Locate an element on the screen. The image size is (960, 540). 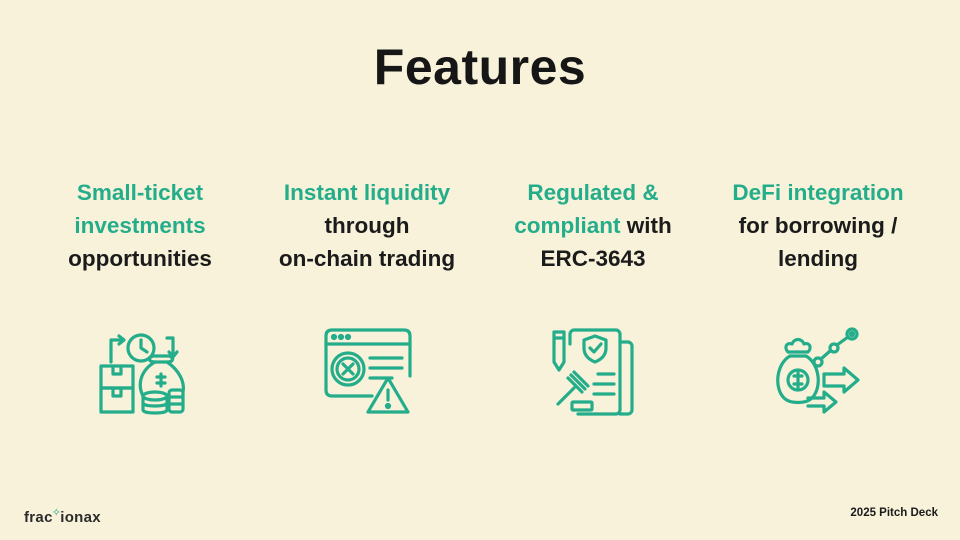
feature-line: investments is located at coordinates (140, 225).